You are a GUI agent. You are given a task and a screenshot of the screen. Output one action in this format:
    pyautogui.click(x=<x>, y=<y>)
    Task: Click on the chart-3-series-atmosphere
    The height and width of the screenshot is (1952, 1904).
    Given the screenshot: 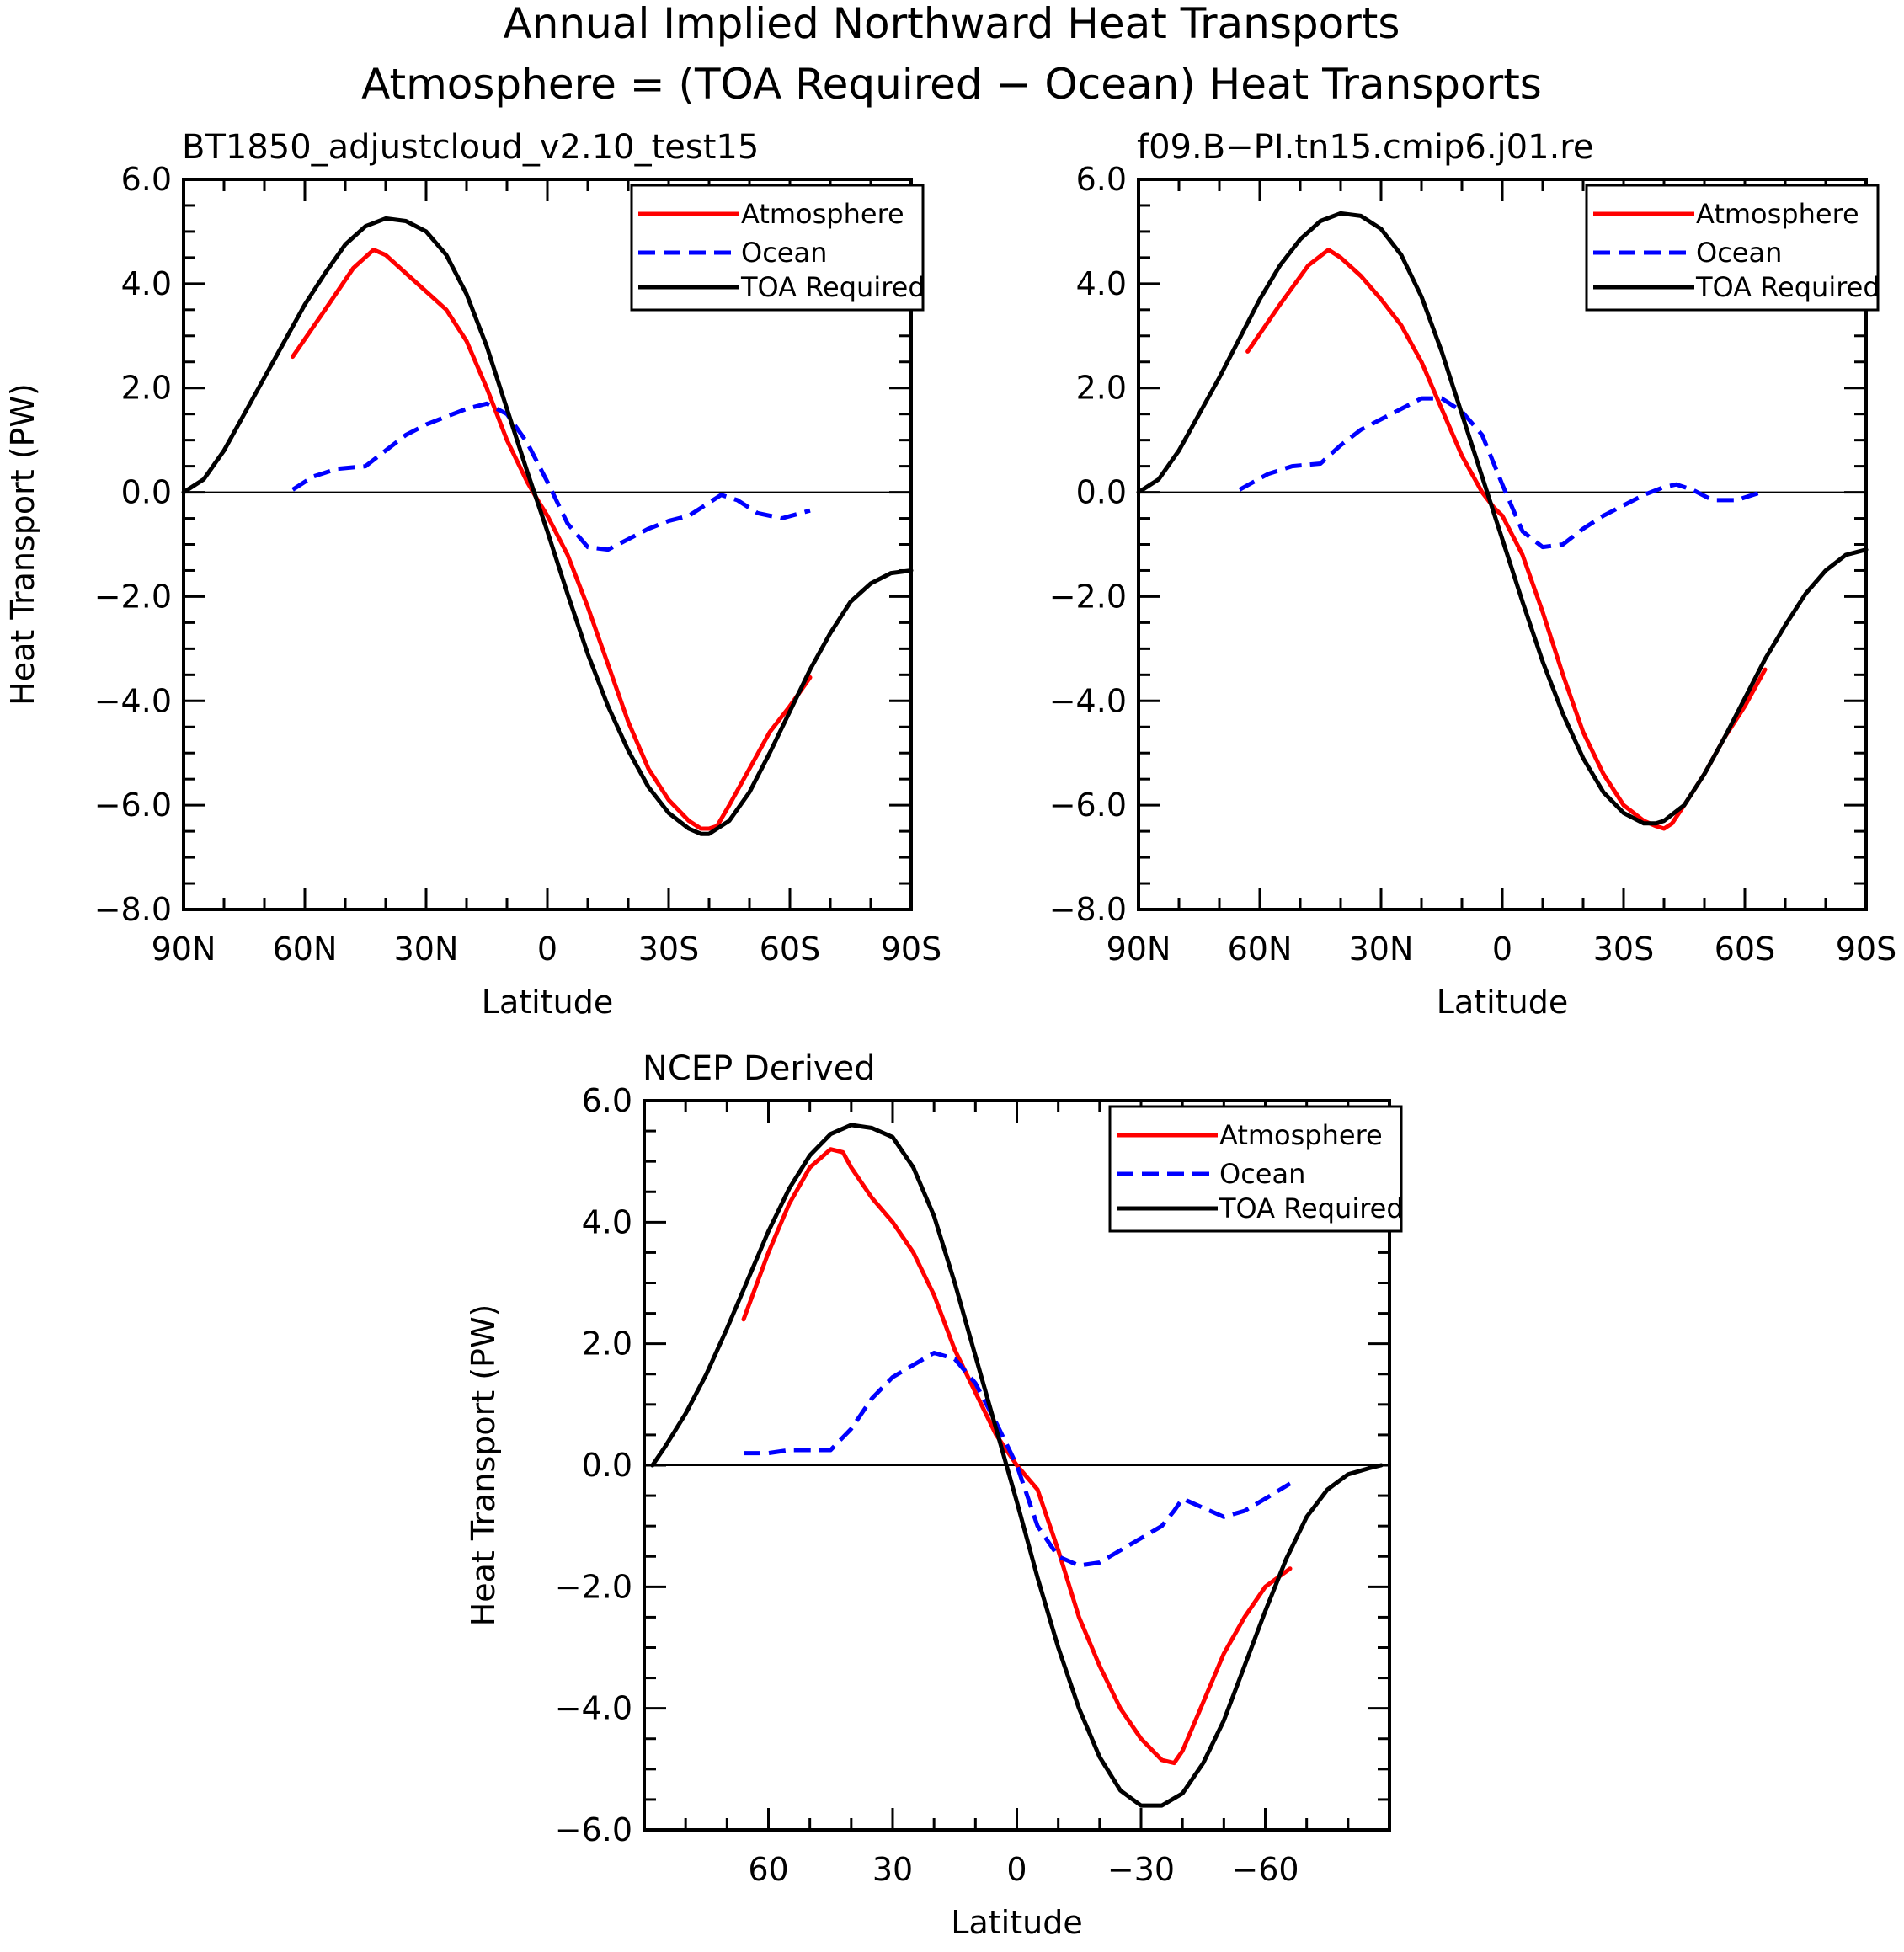 What is the action you would take?
    pyautogui.click(x=1017, y=1456)
    